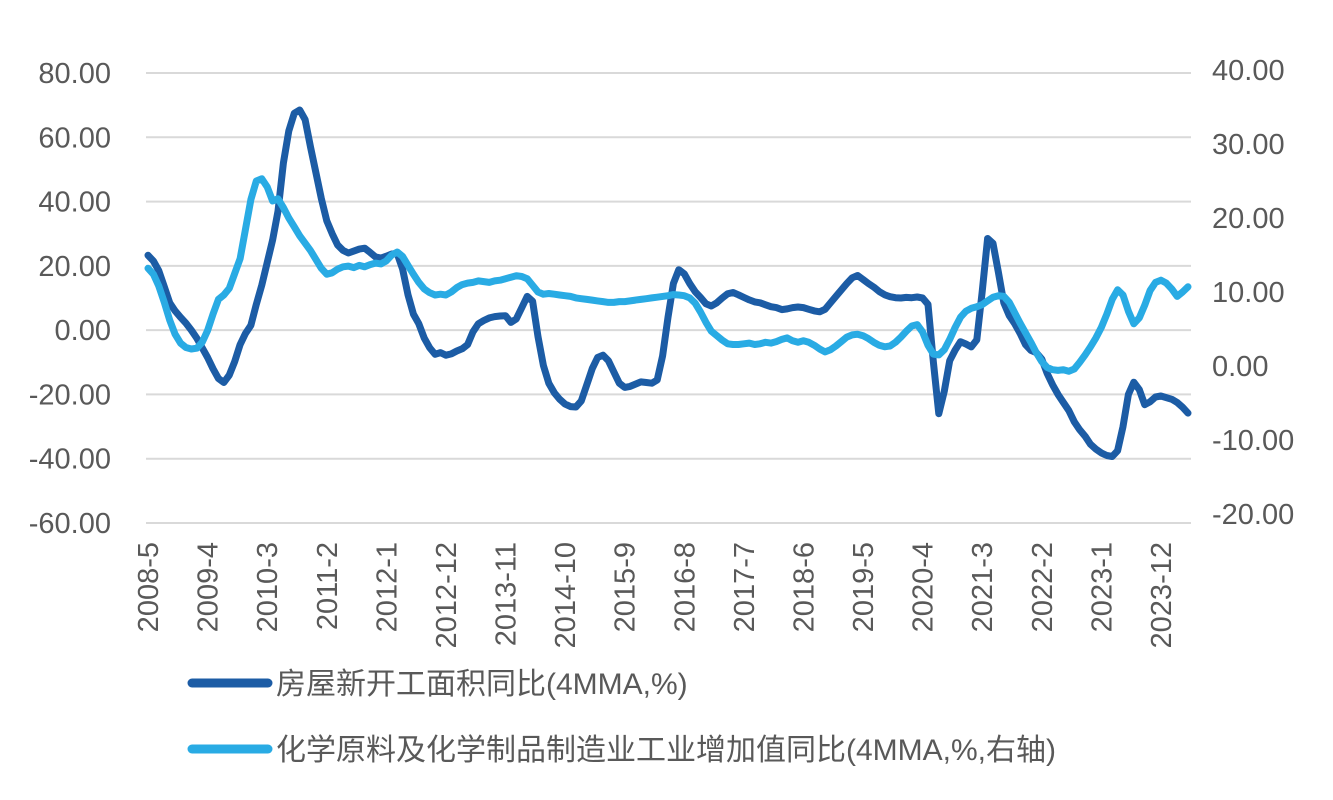 Image resolution: width=1333 pixels, height=800 pixels. Describe the element at coordinates (209, 587) in the screenshot. I see `x-axis-tick-label: 2009-4` at that location.